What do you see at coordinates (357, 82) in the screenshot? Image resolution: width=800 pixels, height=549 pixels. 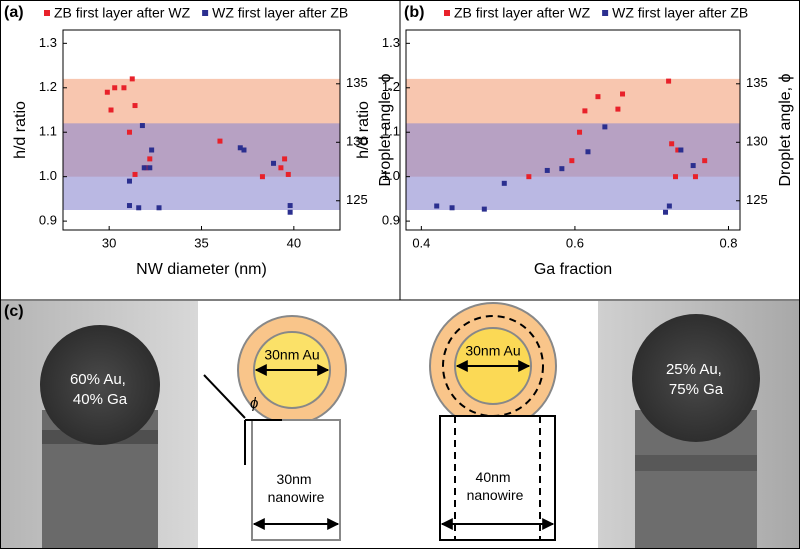 I see `y2-tick-label: 135` at bounding box center [357, 82].